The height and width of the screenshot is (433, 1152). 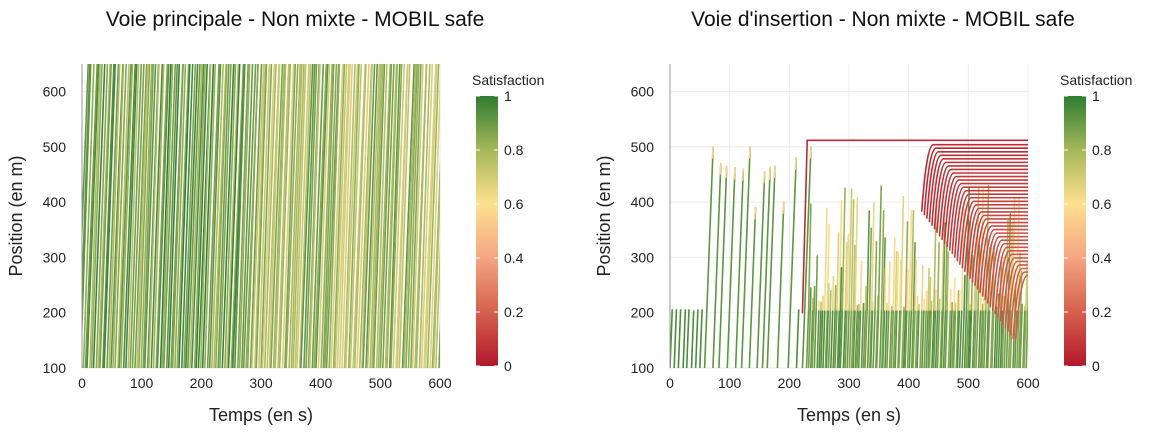 I want to click on x-tick-label: 0, so click(x=670, y=383).